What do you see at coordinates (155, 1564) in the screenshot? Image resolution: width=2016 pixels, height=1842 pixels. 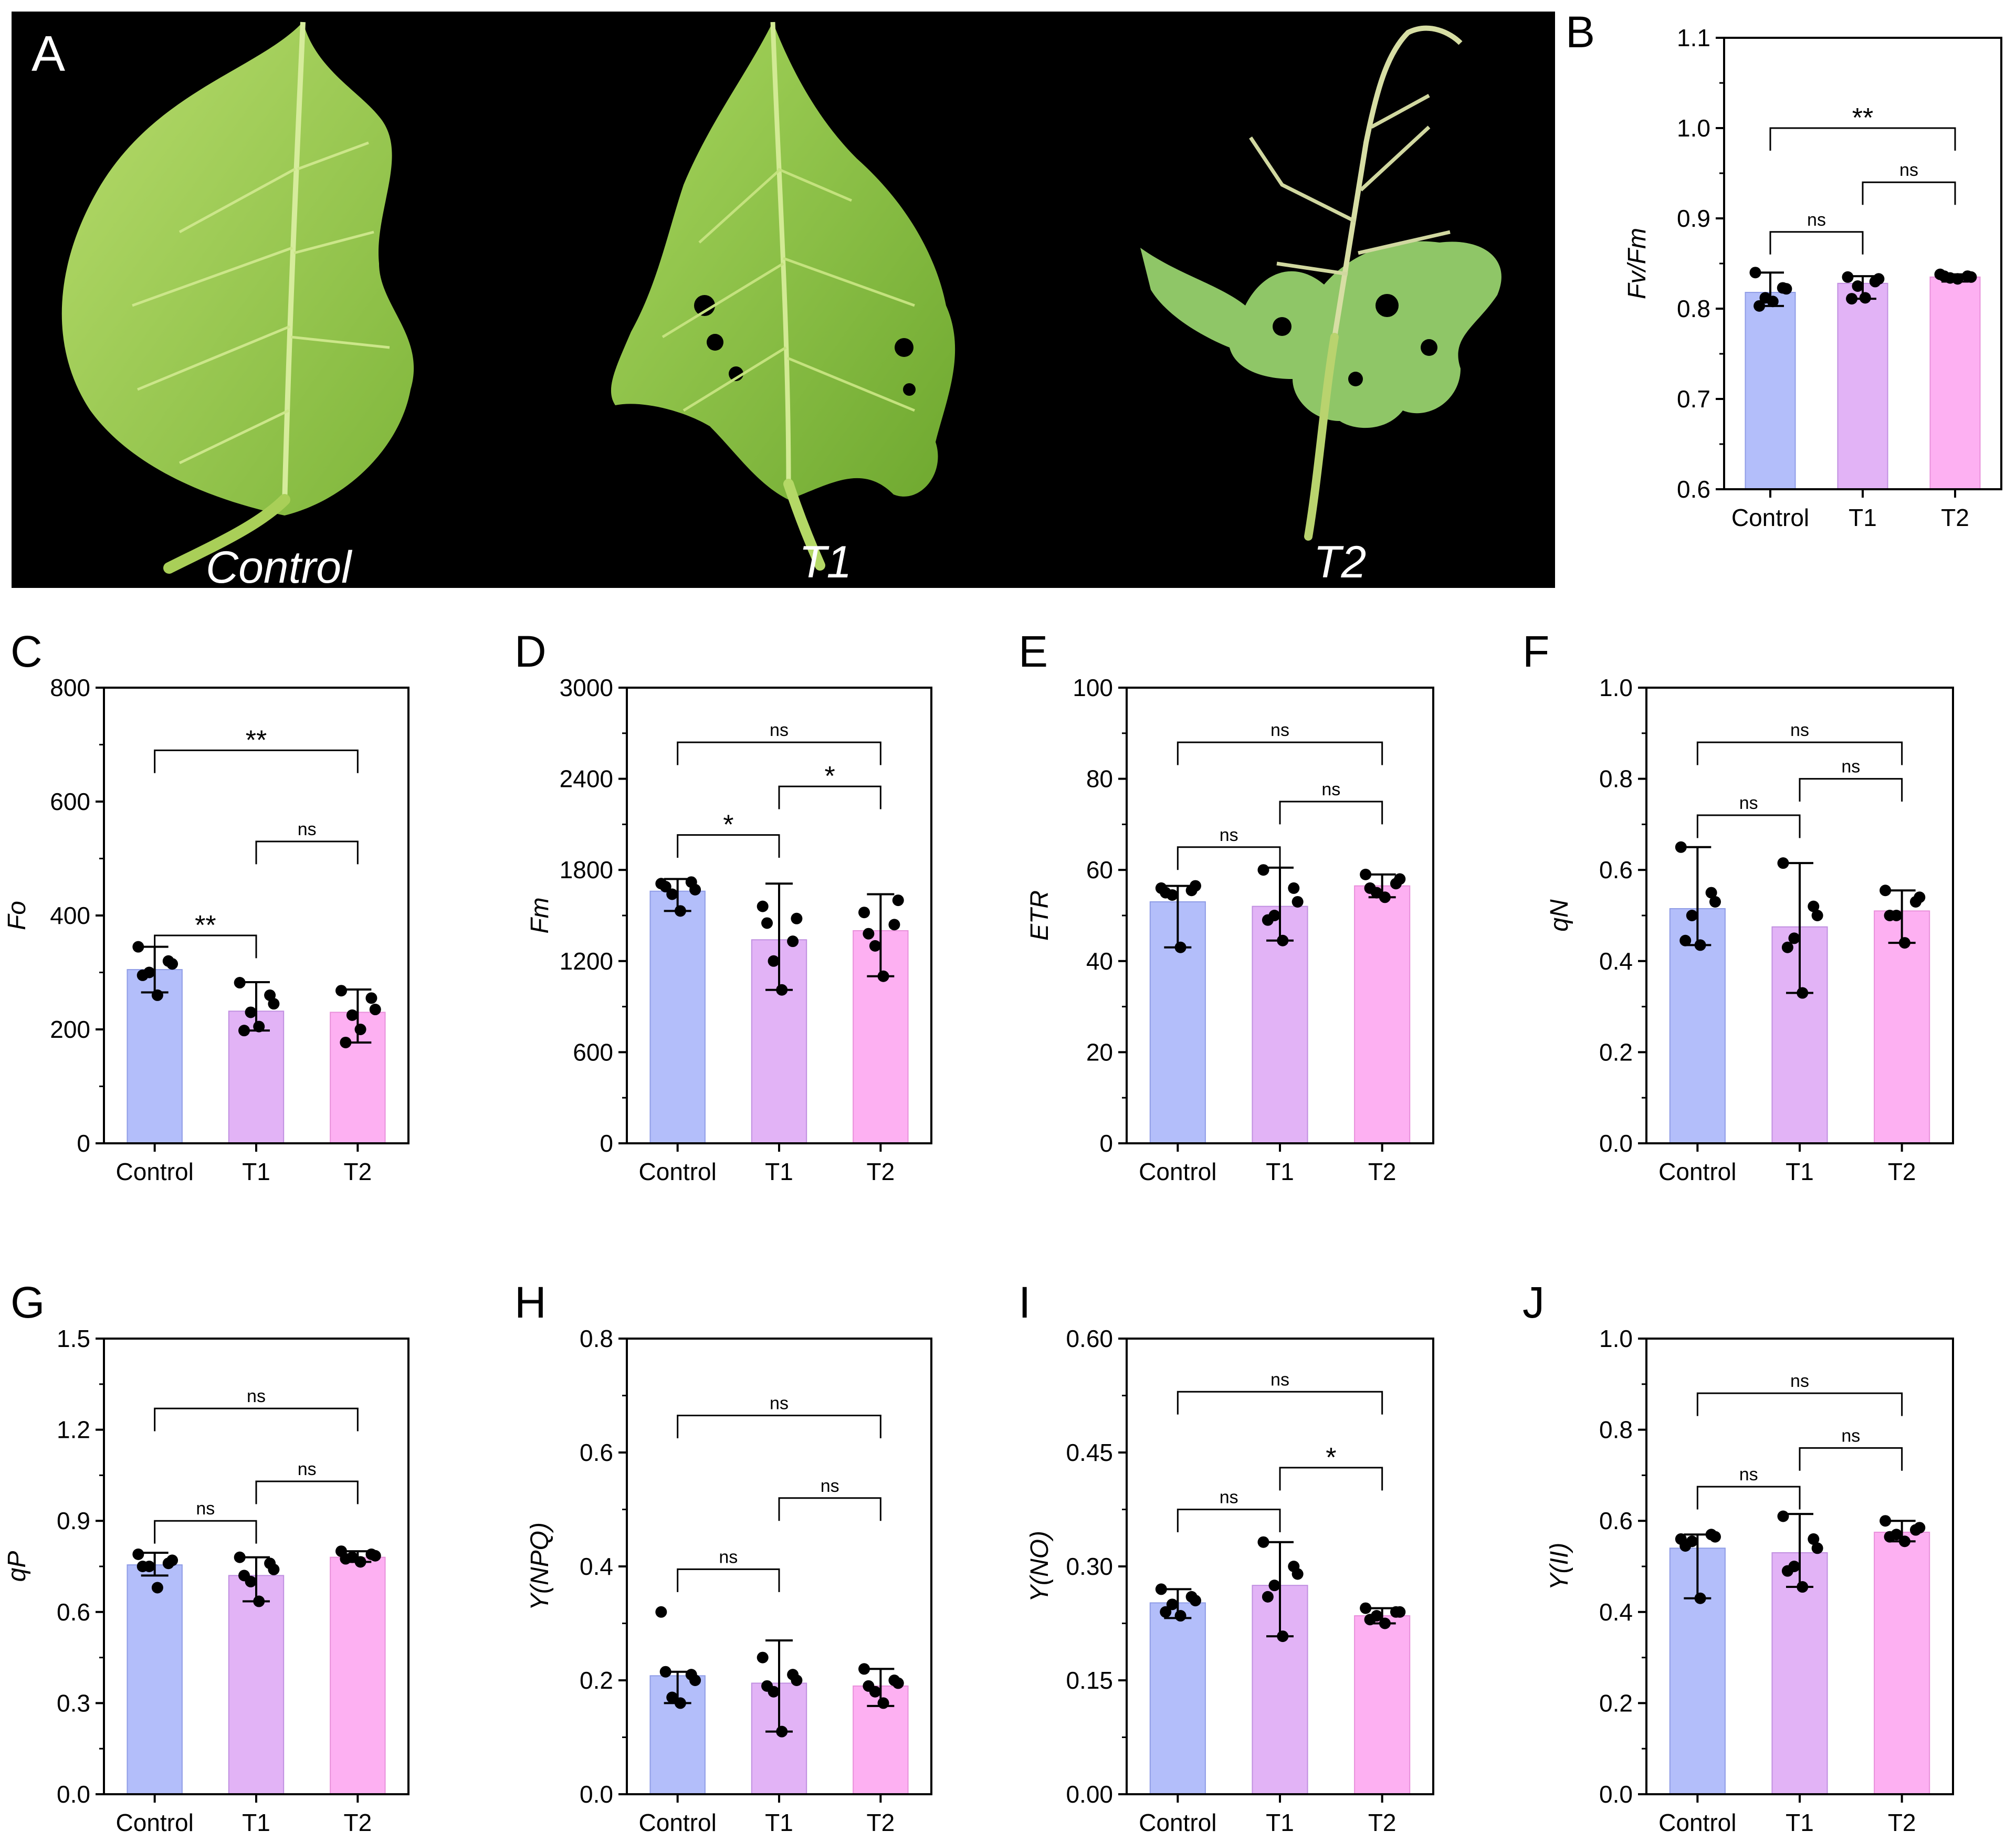 I see `error-bar-control` at bounding box center [155, 1564].